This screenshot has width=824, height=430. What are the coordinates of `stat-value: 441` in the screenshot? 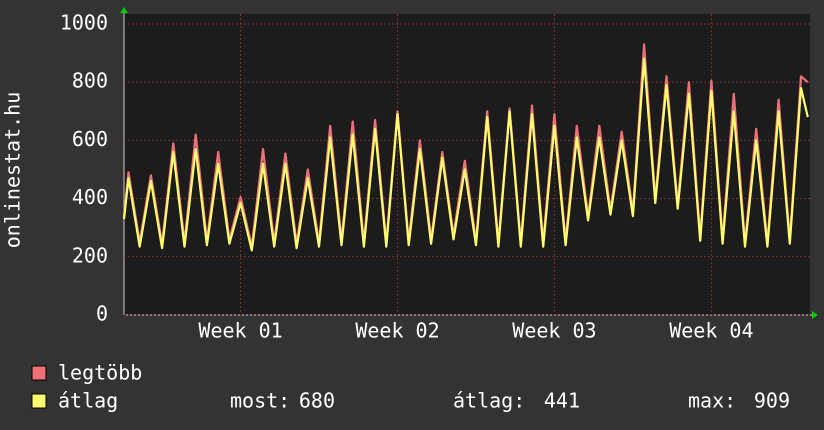 It's located at (562, 401).